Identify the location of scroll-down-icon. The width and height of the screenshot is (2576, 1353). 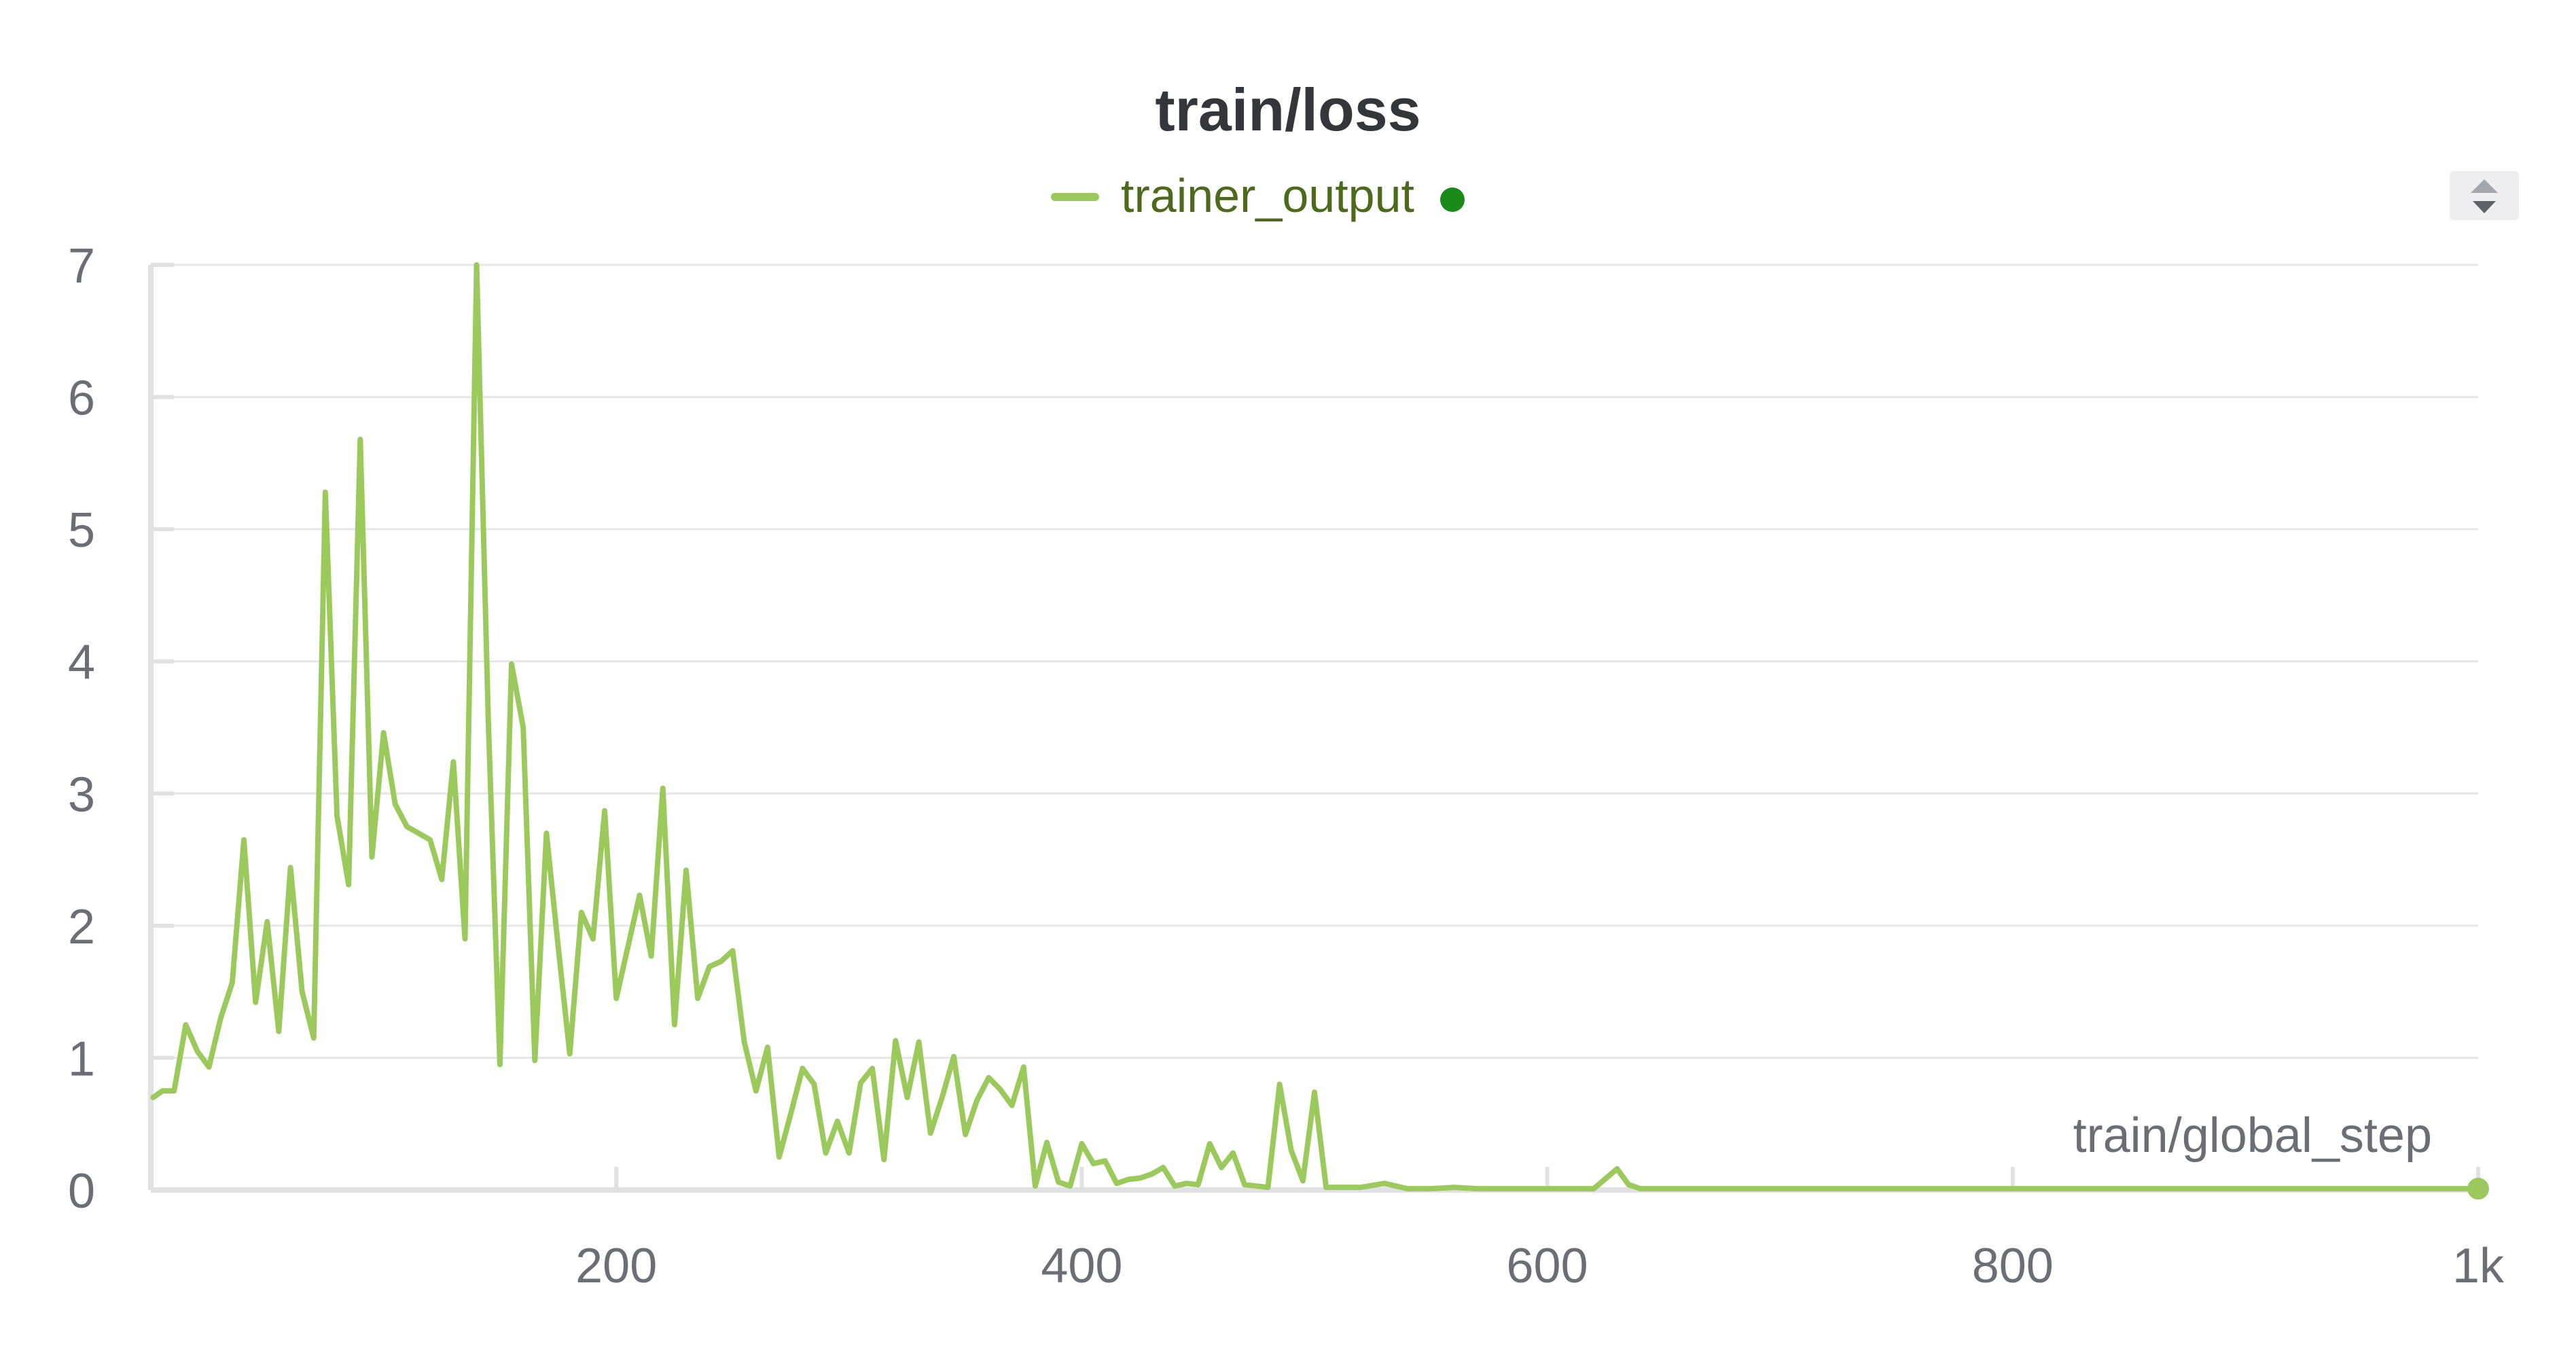
(2484, 207).